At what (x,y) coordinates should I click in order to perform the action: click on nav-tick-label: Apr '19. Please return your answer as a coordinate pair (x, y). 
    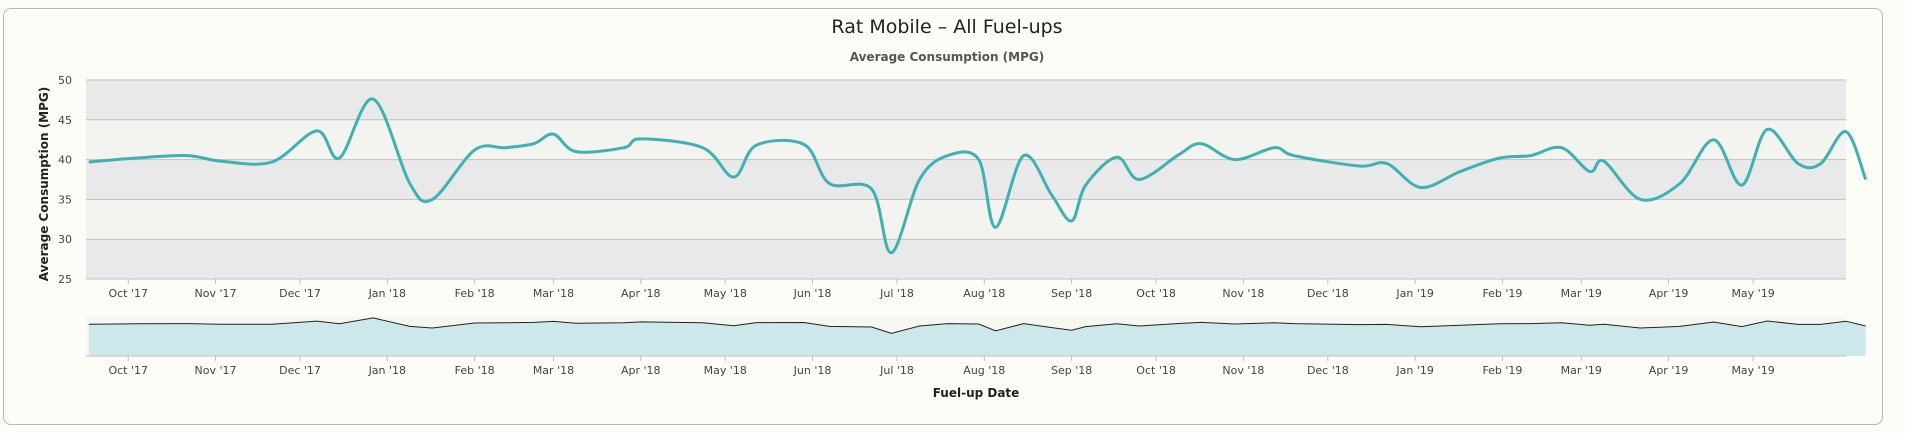
    Looking at the image, I should click on (1669, 370).